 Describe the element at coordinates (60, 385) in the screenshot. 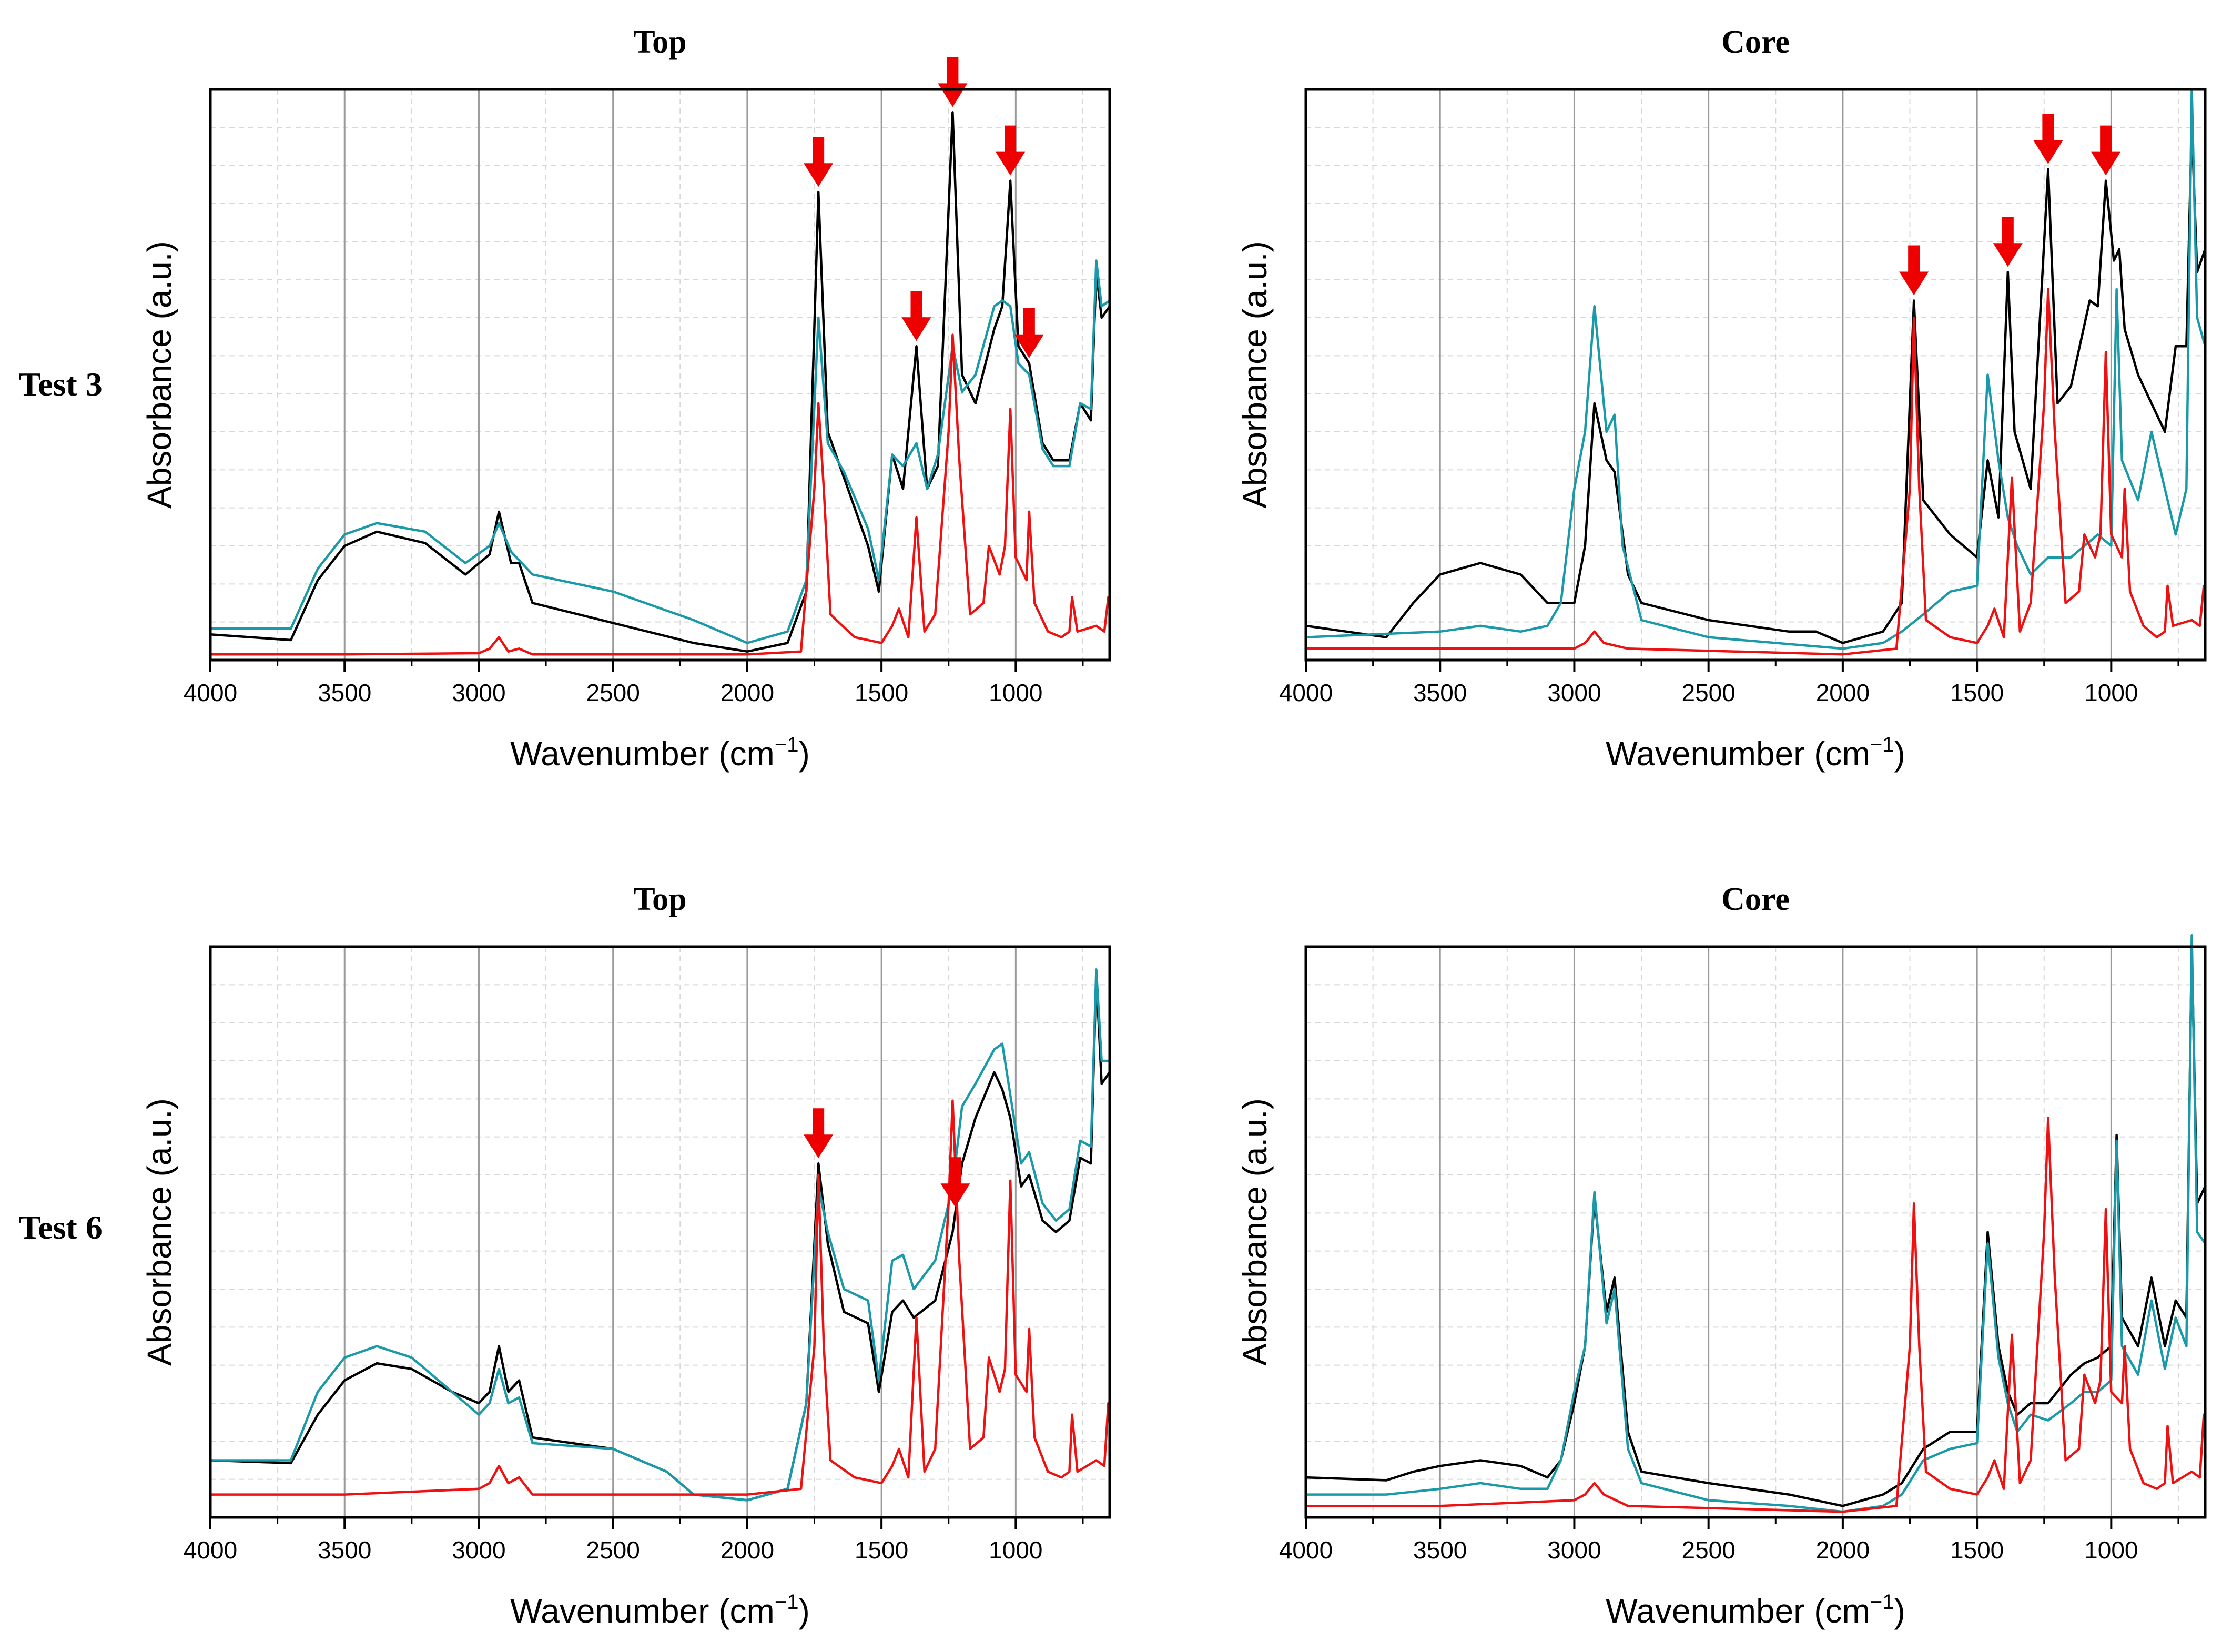

I see `row-label-test-3: Test 3` at that location.